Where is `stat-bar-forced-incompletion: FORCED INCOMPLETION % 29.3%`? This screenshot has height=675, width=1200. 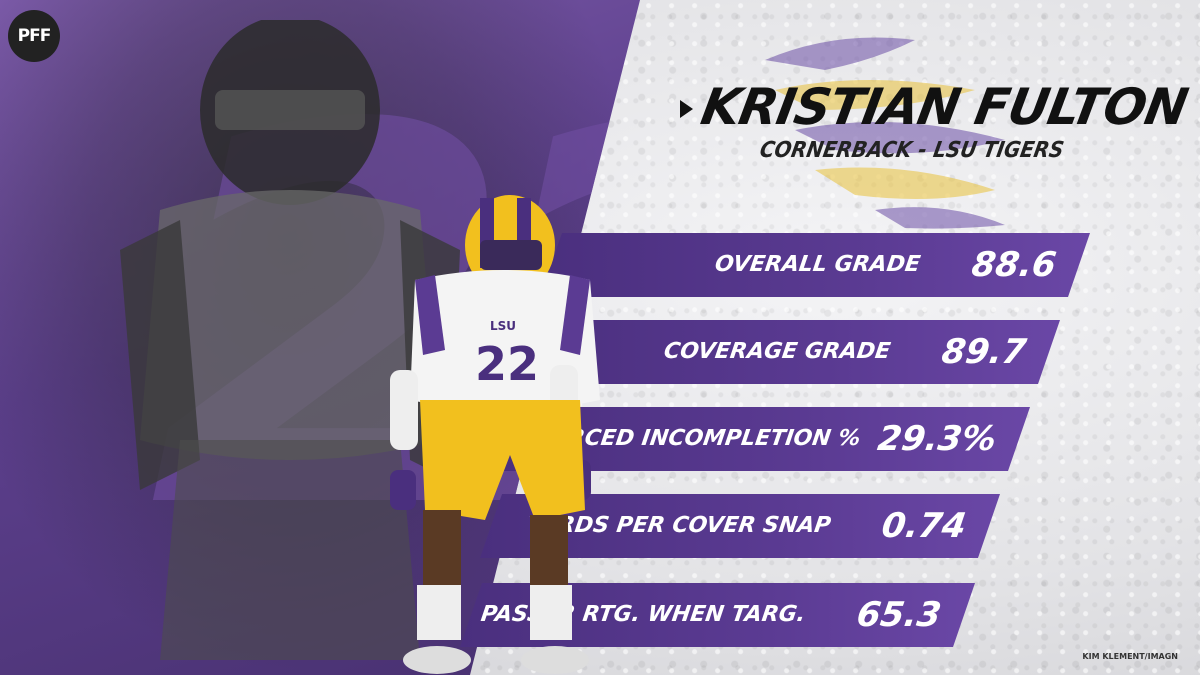 stat-bar-forced-incompletion: FORCED INCOMPLETION % 29.3% is located at coordinates (765, 439).